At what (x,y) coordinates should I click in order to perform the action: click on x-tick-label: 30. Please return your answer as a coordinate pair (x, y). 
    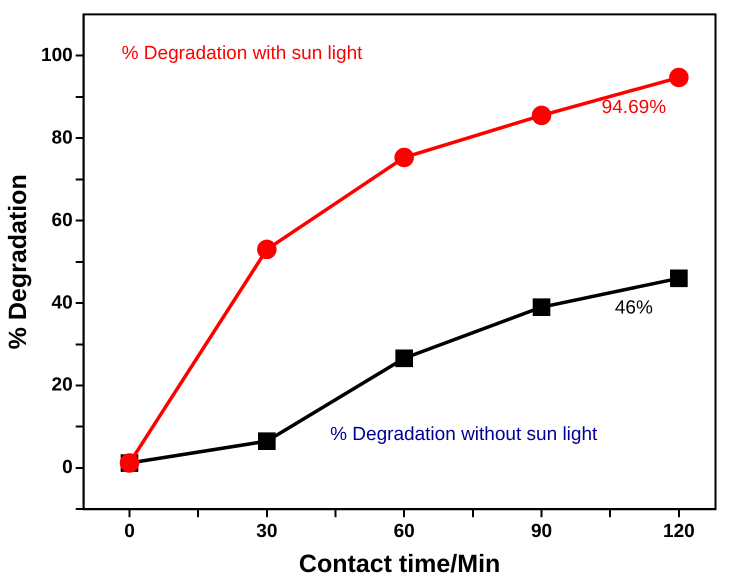
    Looking at the image, I should click on (267, 531).